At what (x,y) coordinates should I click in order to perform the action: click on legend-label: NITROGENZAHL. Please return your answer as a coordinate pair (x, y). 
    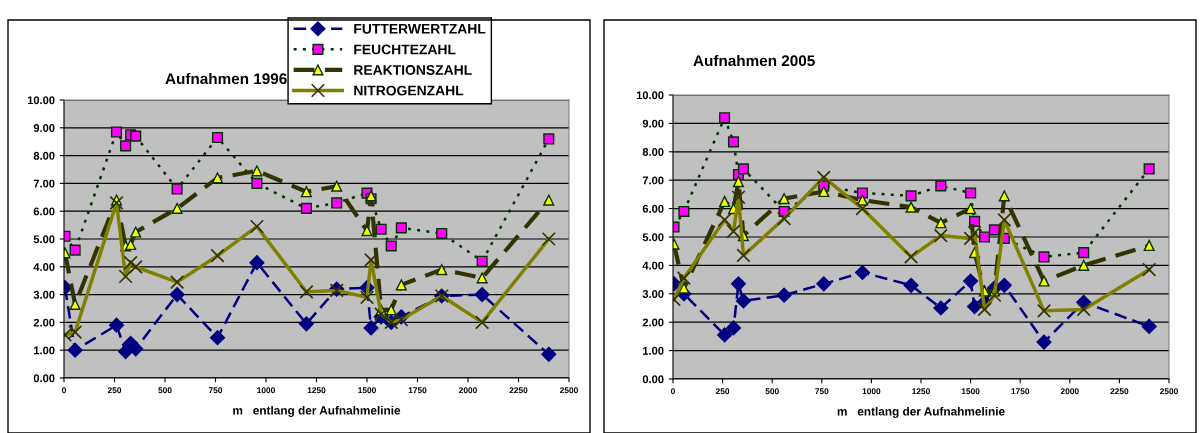
    Looking at the image, I should click on (409, 90).